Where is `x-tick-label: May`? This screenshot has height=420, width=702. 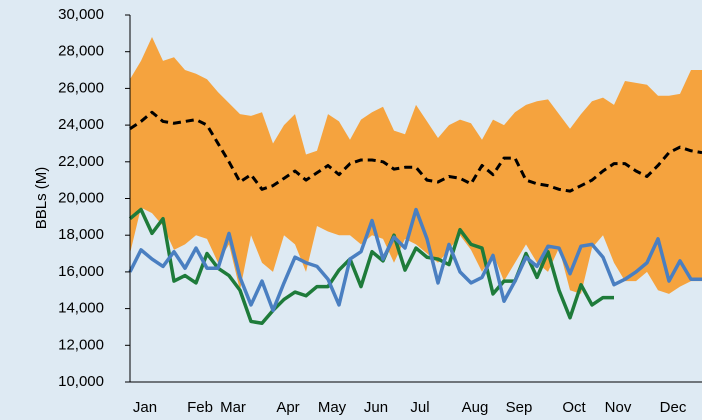 x-tick-label: May is located at coordinates (332, 407).